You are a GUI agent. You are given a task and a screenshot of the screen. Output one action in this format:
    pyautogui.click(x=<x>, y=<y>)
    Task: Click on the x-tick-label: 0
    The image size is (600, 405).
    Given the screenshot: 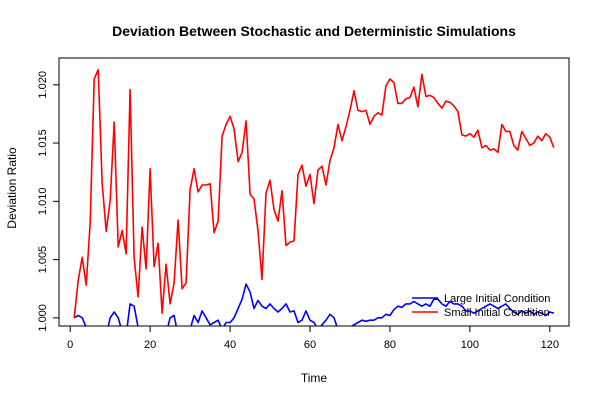 What is the action you would take?
    pyautogui.click(x=70, y=345)
    